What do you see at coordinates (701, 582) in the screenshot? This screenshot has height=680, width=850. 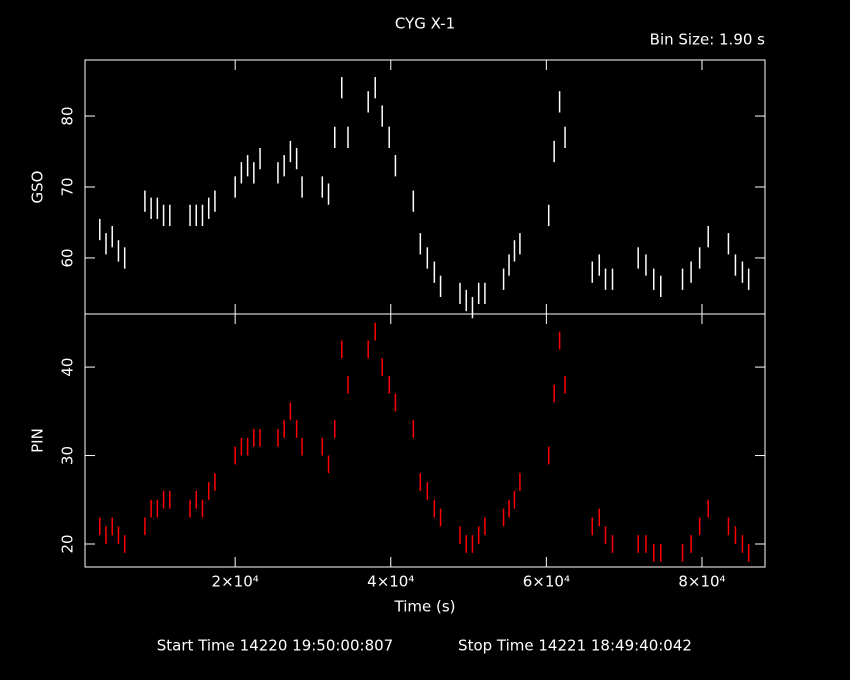 I see `x-tick-label: 8×10⁴` at bounding box center [701, 582].